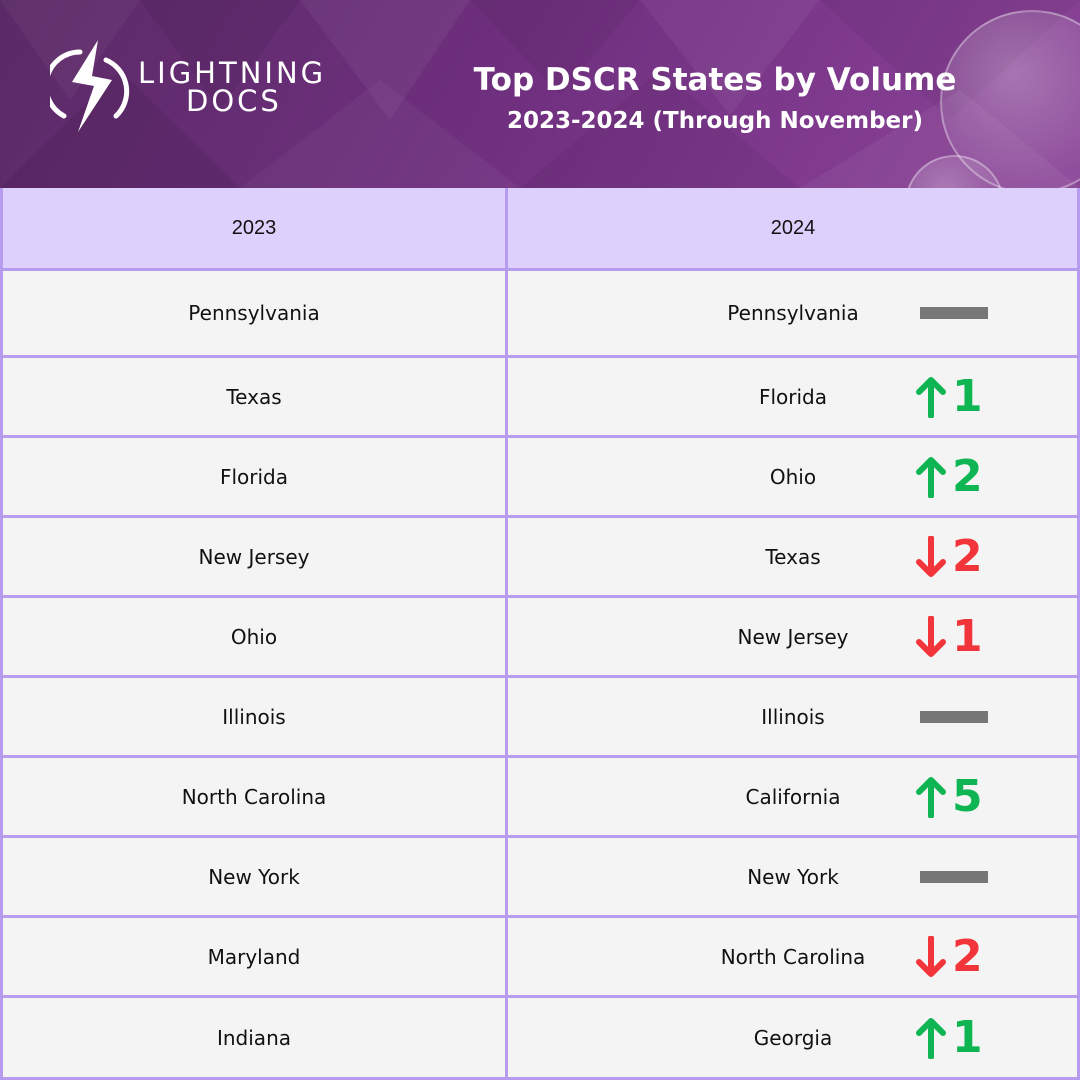  I want to click on cell-2024: Florida 1, so click(794, 398).